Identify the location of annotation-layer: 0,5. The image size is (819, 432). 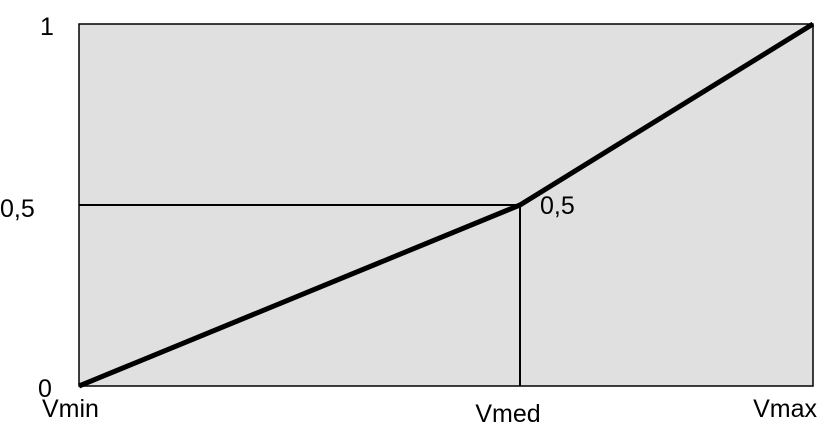
(557, 206).